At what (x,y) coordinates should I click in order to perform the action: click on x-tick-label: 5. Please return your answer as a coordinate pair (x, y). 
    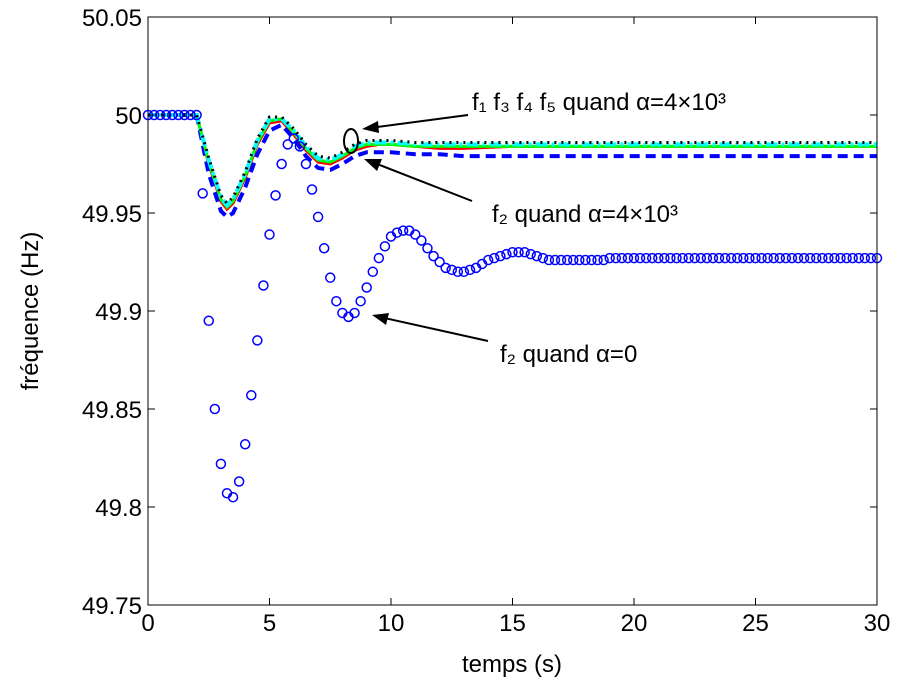
    Looking at the image, I should click on (269, 623).